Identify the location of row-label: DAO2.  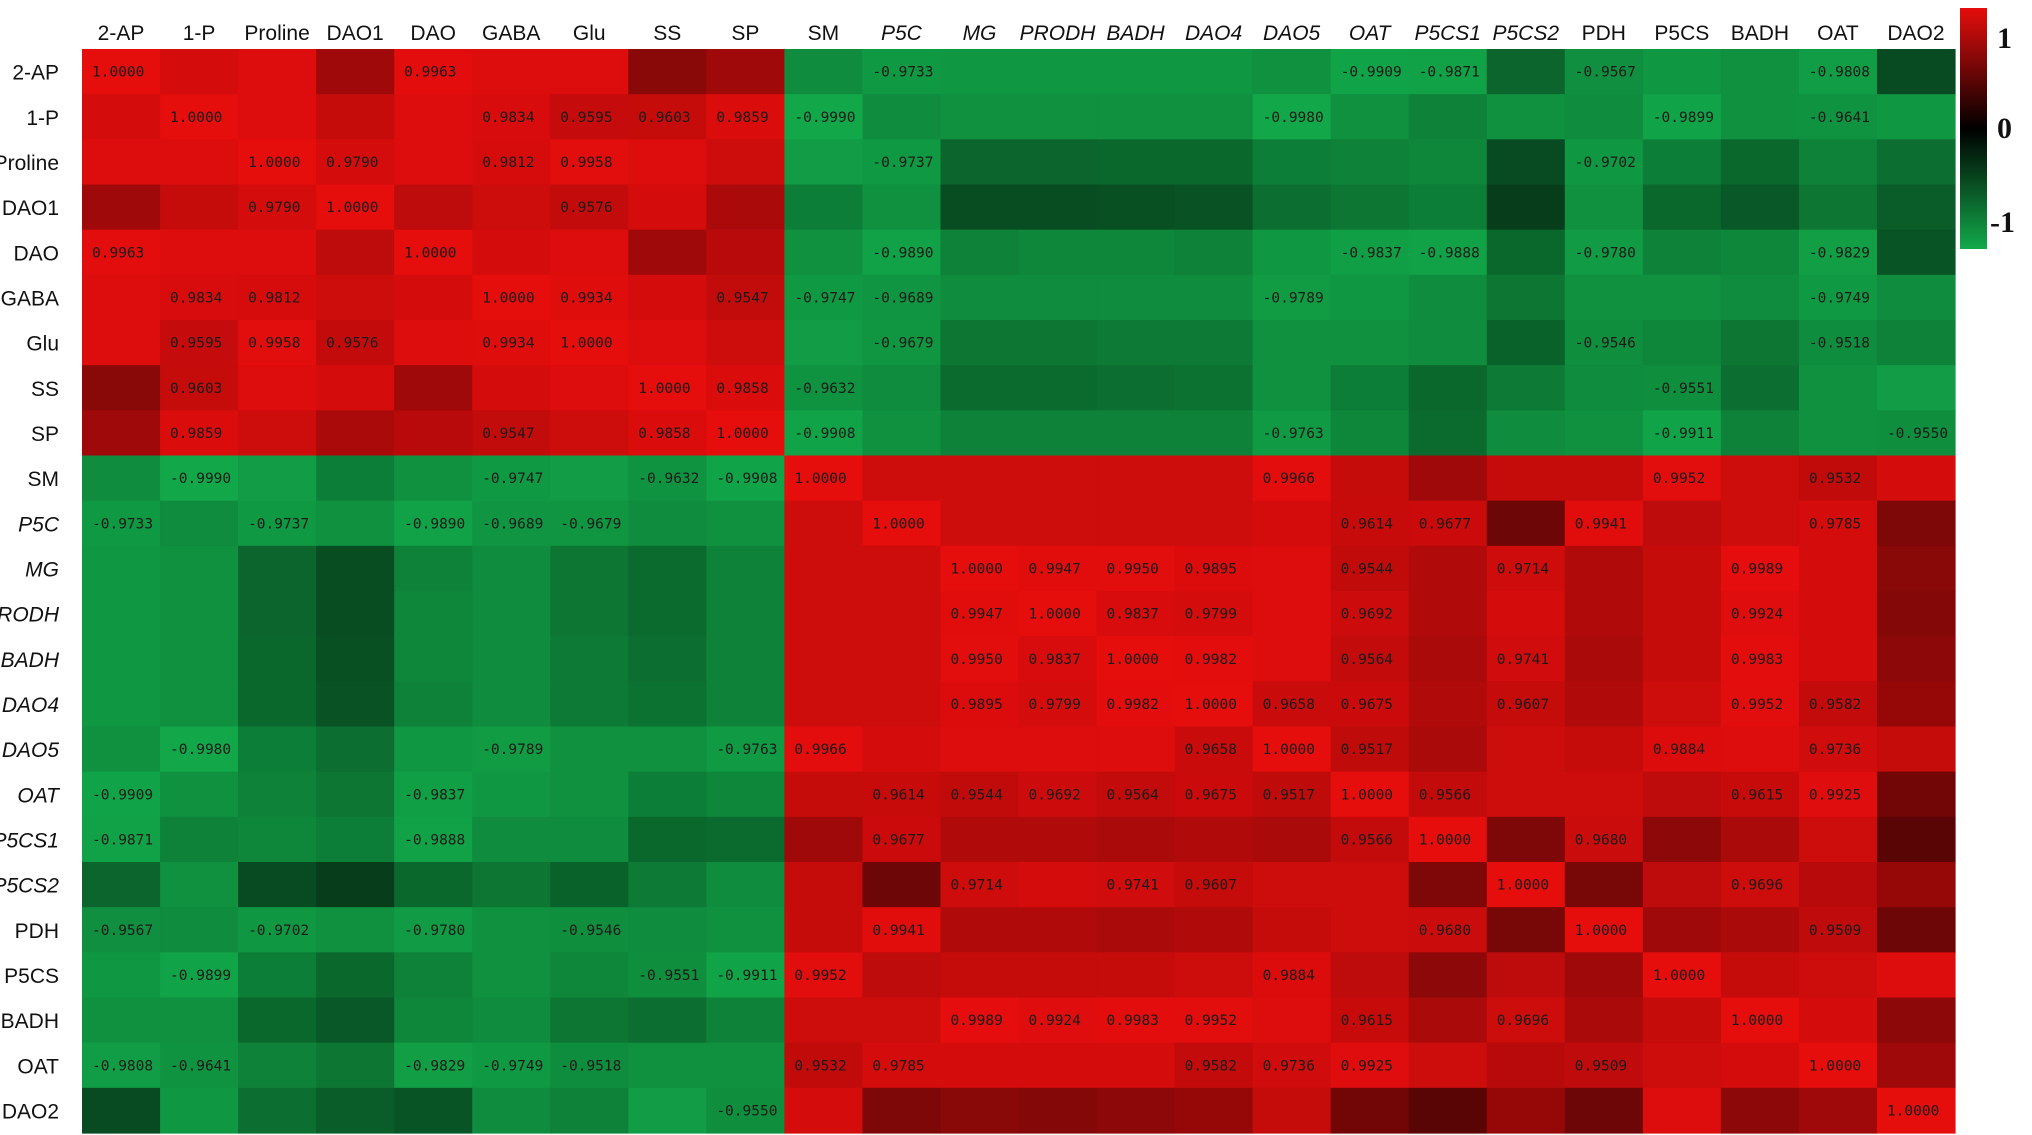
(30, 1111).